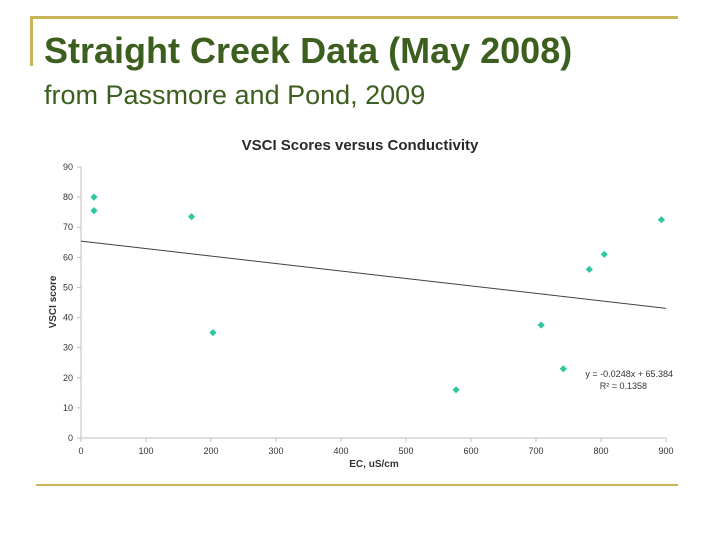 The image size is (720, 540). Describe the element at coordinates (31, 41) in the screenshot. I see `frame-left-rule` at that location.